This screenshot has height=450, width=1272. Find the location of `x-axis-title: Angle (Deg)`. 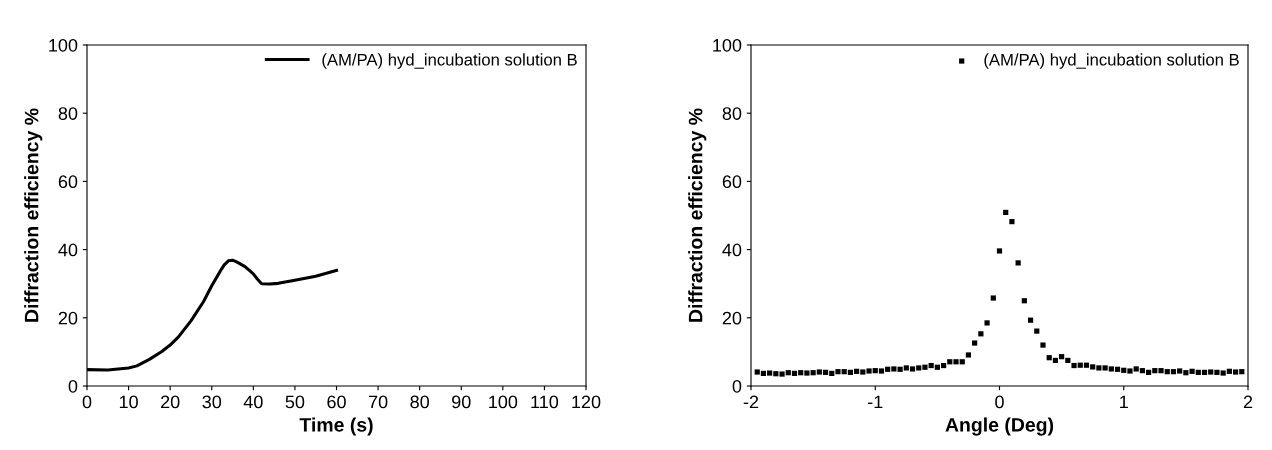

x-axis-title: Angle (Deg) is located at coordinates (999, 426).